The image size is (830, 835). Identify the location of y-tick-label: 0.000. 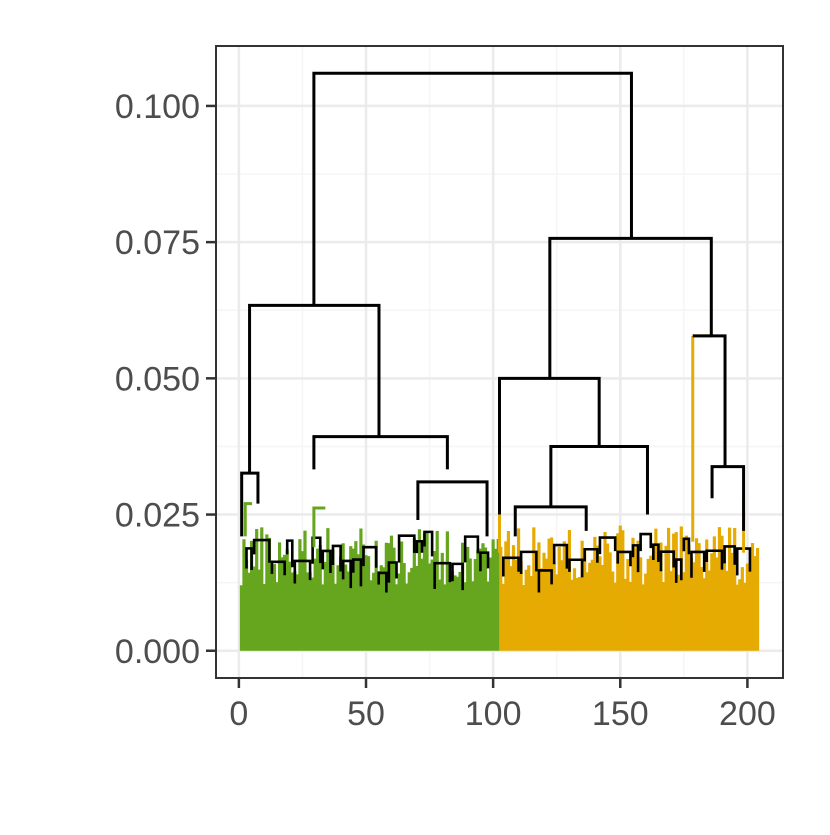
(157, 652).